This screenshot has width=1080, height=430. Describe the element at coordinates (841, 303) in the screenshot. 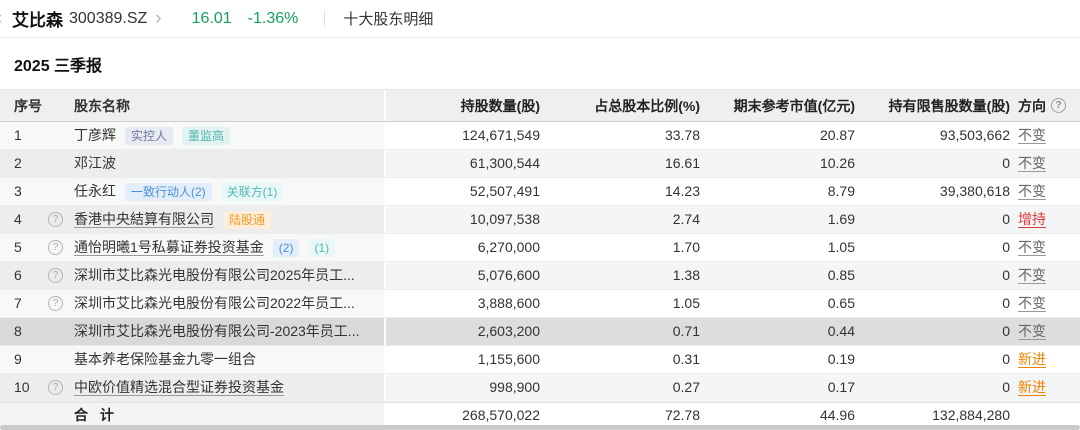

I see `market-value: 0.65` at that location.